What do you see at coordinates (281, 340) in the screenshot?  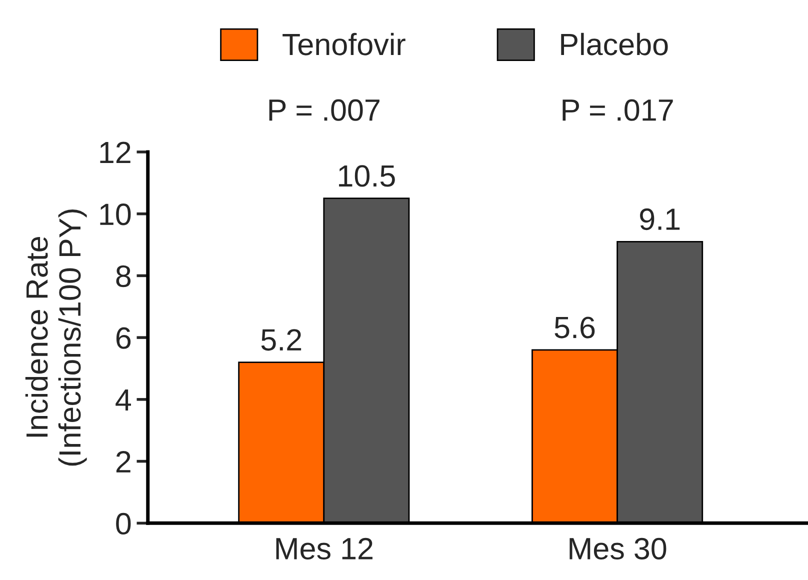 I see `data-label: 5.2` at bounding box center [281, 340].